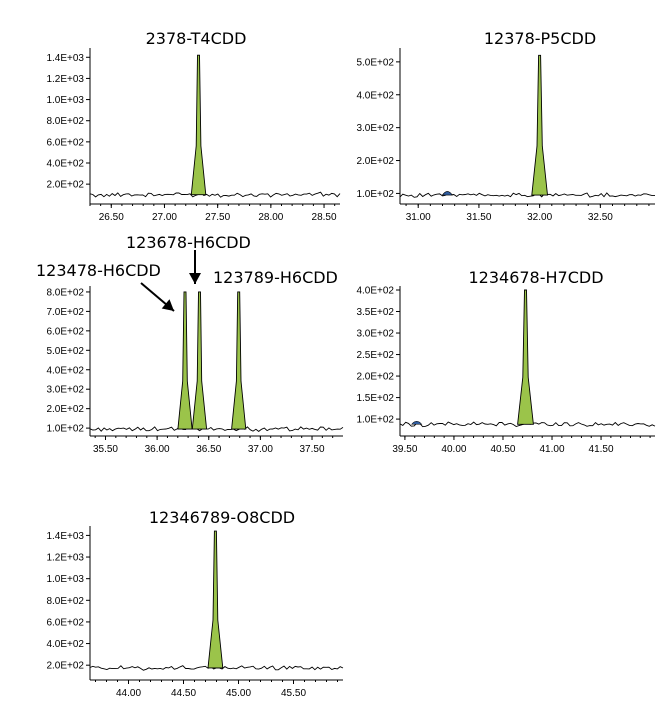  What do you see at coordinates (502, 449) in the screenshot?
I see `x-tick-label: 40.50` at bounding box center [502, 449].